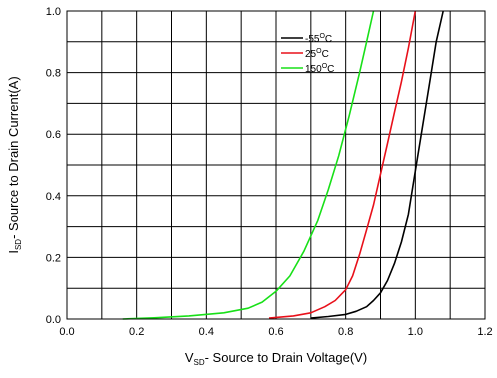  Describe the element at coordinates (318, 39) in the screenshot. I see `legend-label: -55OC` at that location.